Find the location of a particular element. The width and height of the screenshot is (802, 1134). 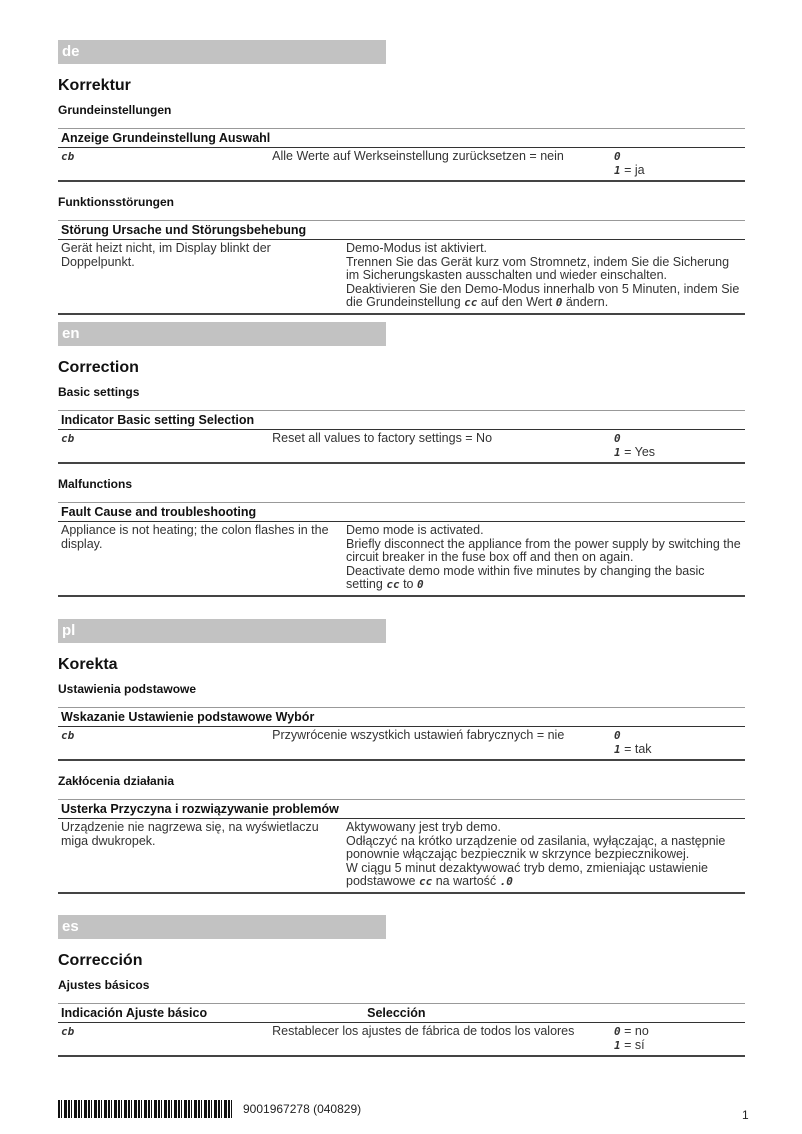

solution-line: Demo mode is activated. is located at coordinates (415, 530).